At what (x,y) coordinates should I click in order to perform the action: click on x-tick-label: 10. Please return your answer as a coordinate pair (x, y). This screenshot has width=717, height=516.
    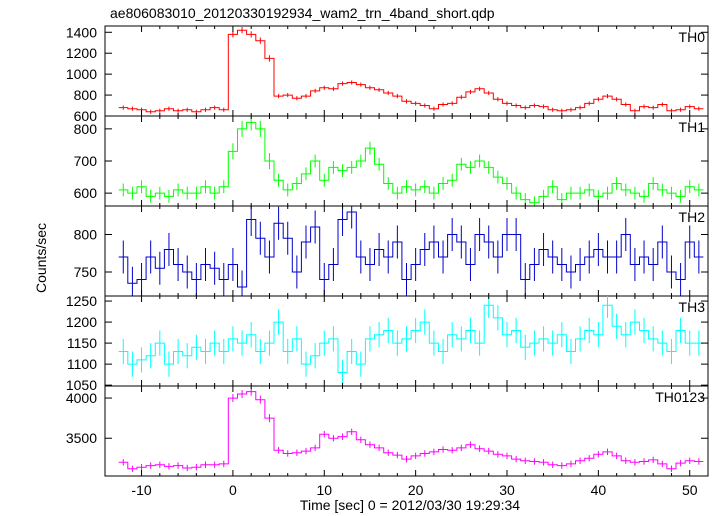
    Looking at the image, I should click on (324, 490).